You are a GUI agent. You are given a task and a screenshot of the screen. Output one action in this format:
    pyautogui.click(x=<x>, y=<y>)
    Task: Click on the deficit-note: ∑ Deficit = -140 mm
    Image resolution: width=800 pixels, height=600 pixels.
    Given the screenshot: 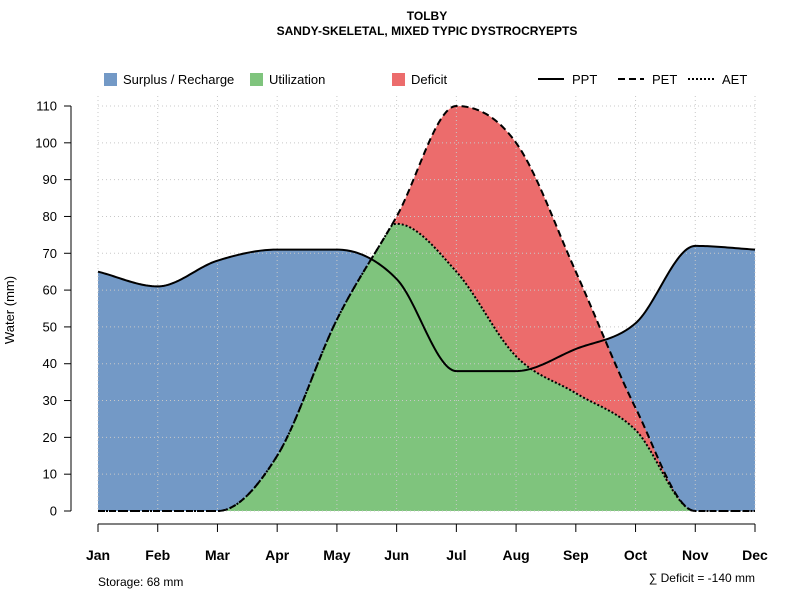 What is the action you would take?
    pyautogui.click(x=702, y=578)
    